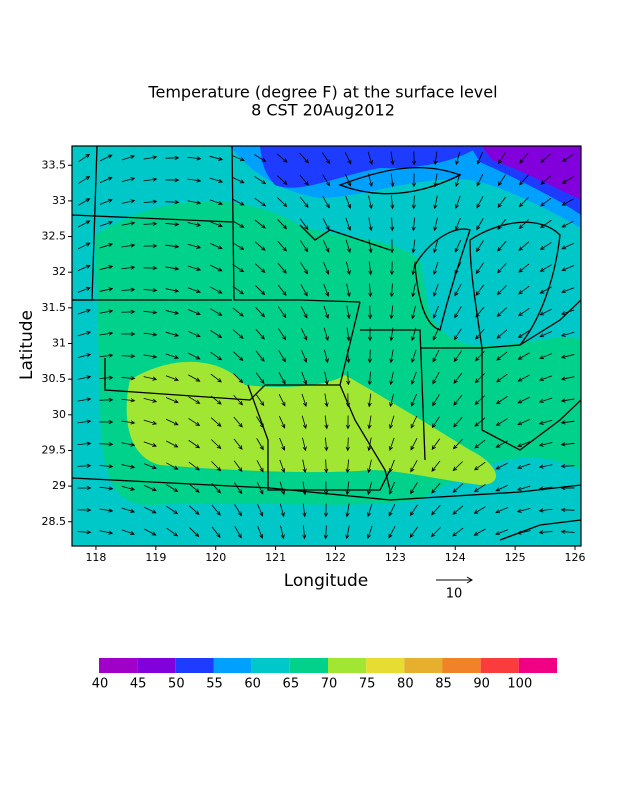  Describe the element at coordinates (323, 110) in the screenshot. I see `chart-subtitle: 8 CST 20Aug2012` at that location.